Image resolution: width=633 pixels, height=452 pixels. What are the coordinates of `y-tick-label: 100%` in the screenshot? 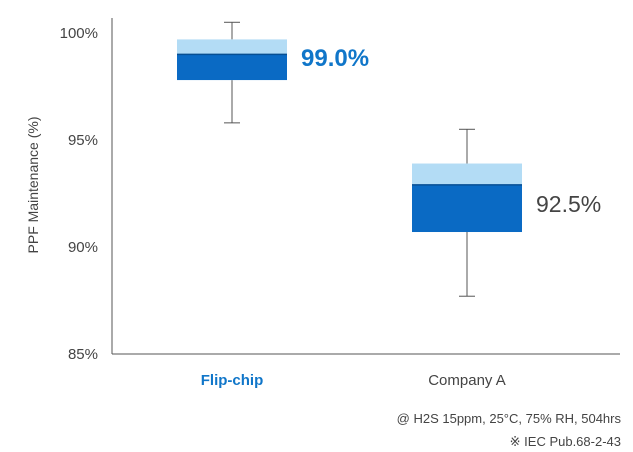 It's located at (79, 33).